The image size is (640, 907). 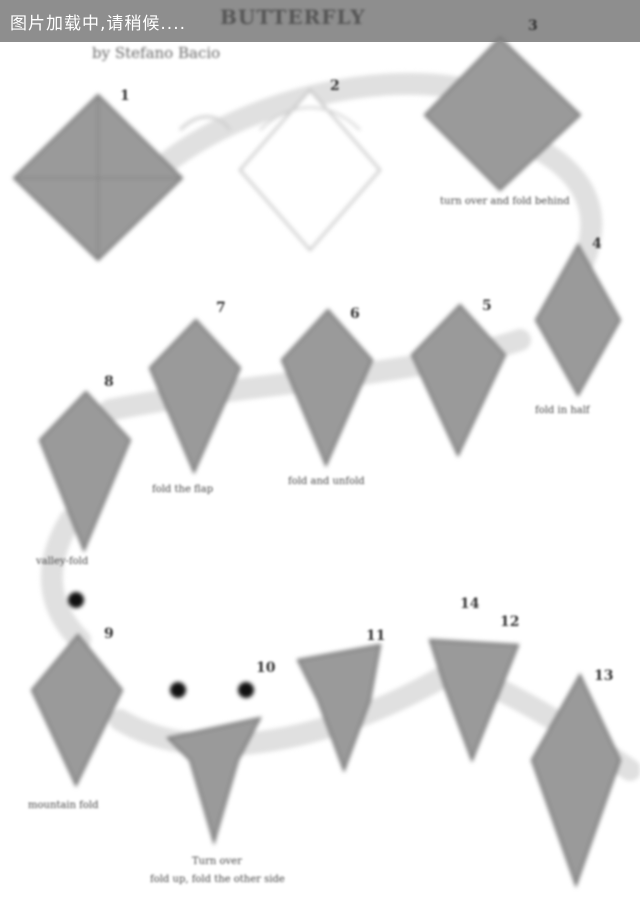 I want to click on step-11-shape, so click(x=339, y=708).